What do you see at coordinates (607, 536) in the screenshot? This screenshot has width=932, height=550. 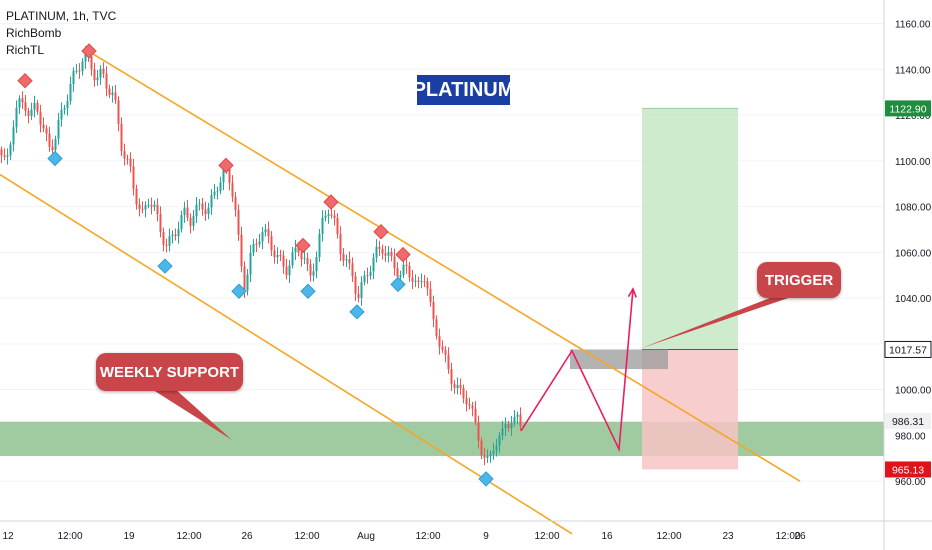 I see `time-tick-label: 16` at bounding box center [607, 536].